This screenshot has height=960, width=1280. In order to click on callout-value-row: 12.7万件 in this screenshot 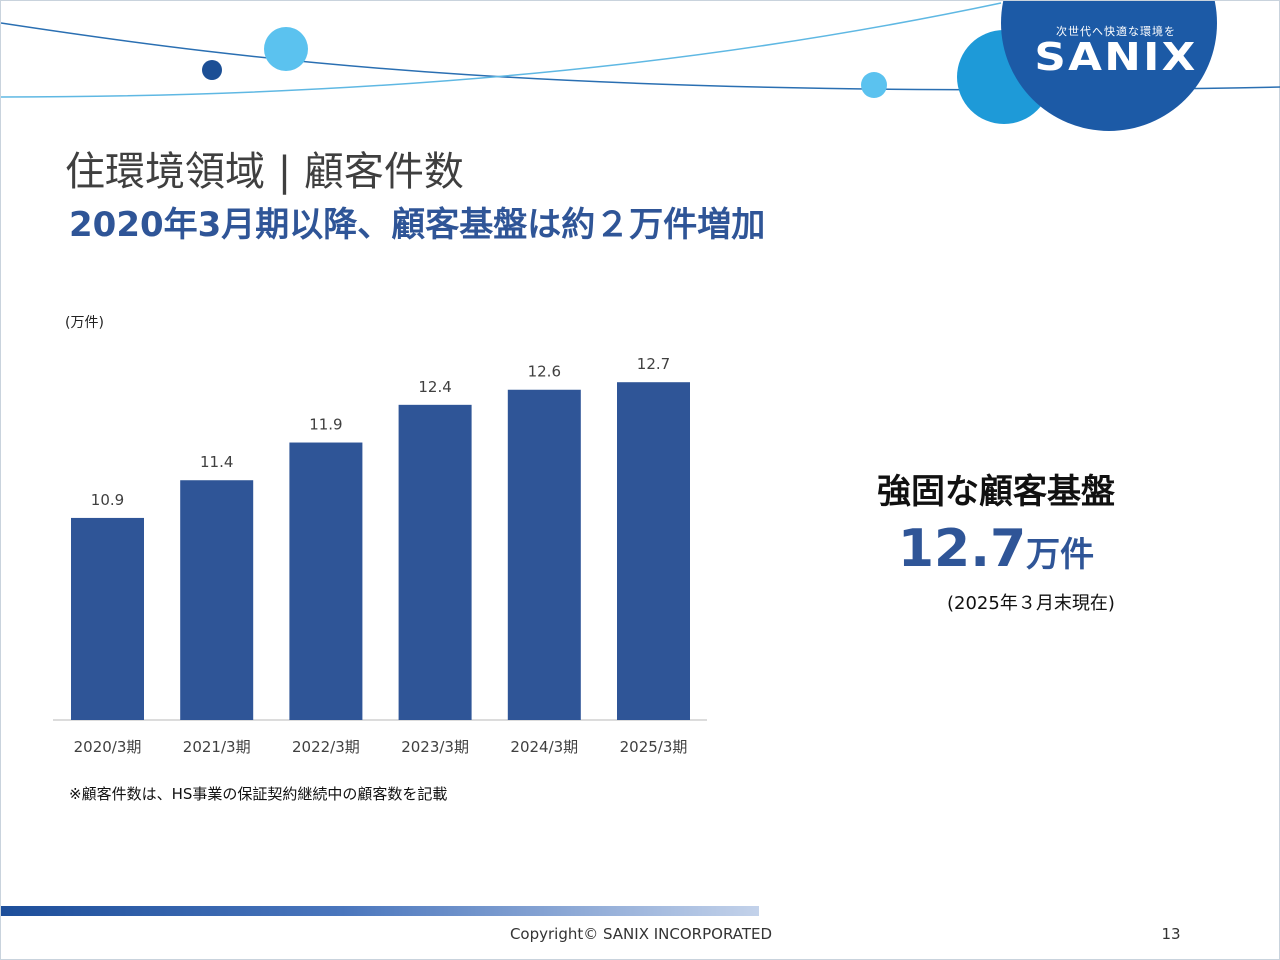, I will do `click(996, 549)`.